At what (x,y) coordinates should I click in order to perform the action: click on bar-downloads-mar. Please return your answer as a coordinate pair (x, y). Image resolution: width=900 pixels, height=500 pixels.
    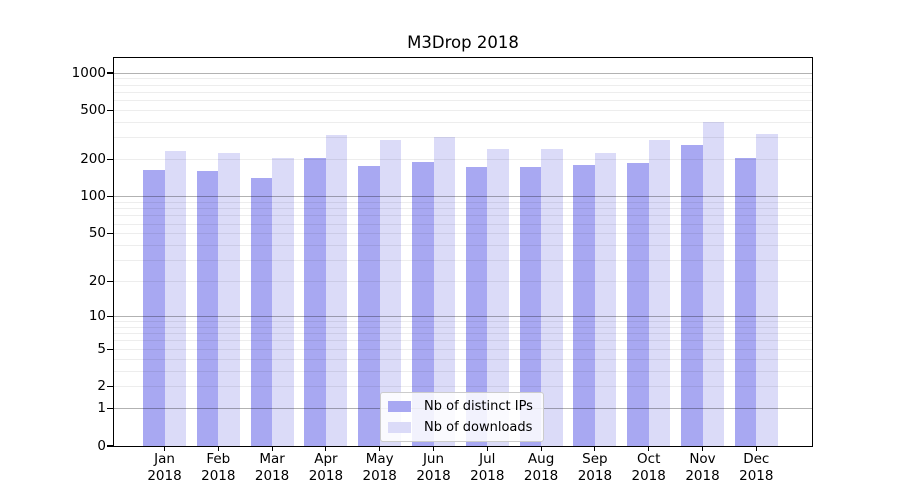
    Looking at the image, I should click on (283, 302).